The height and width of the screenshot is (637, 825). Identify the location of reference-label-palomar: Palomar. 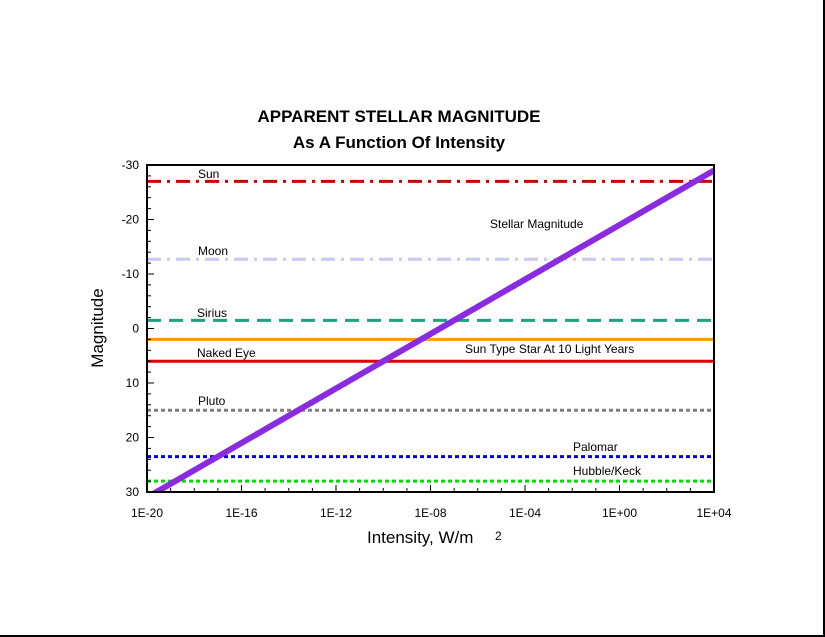
(595, 447).